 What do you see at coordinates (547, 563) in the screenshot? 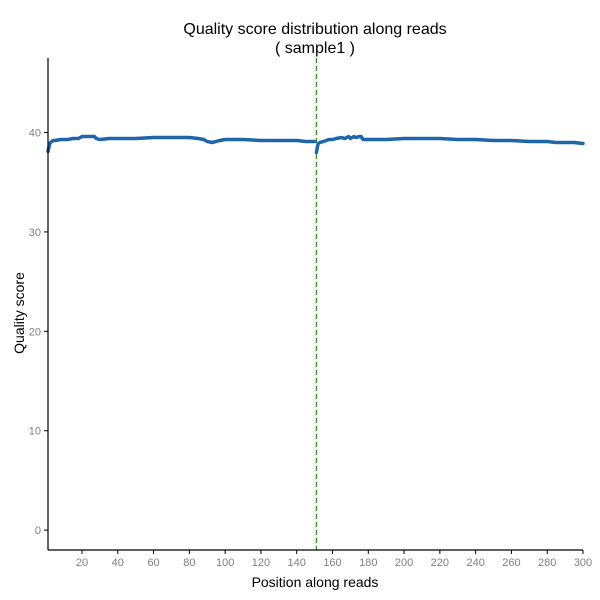
I see `x-tick-label: 280` at bounding box center [547, 563].